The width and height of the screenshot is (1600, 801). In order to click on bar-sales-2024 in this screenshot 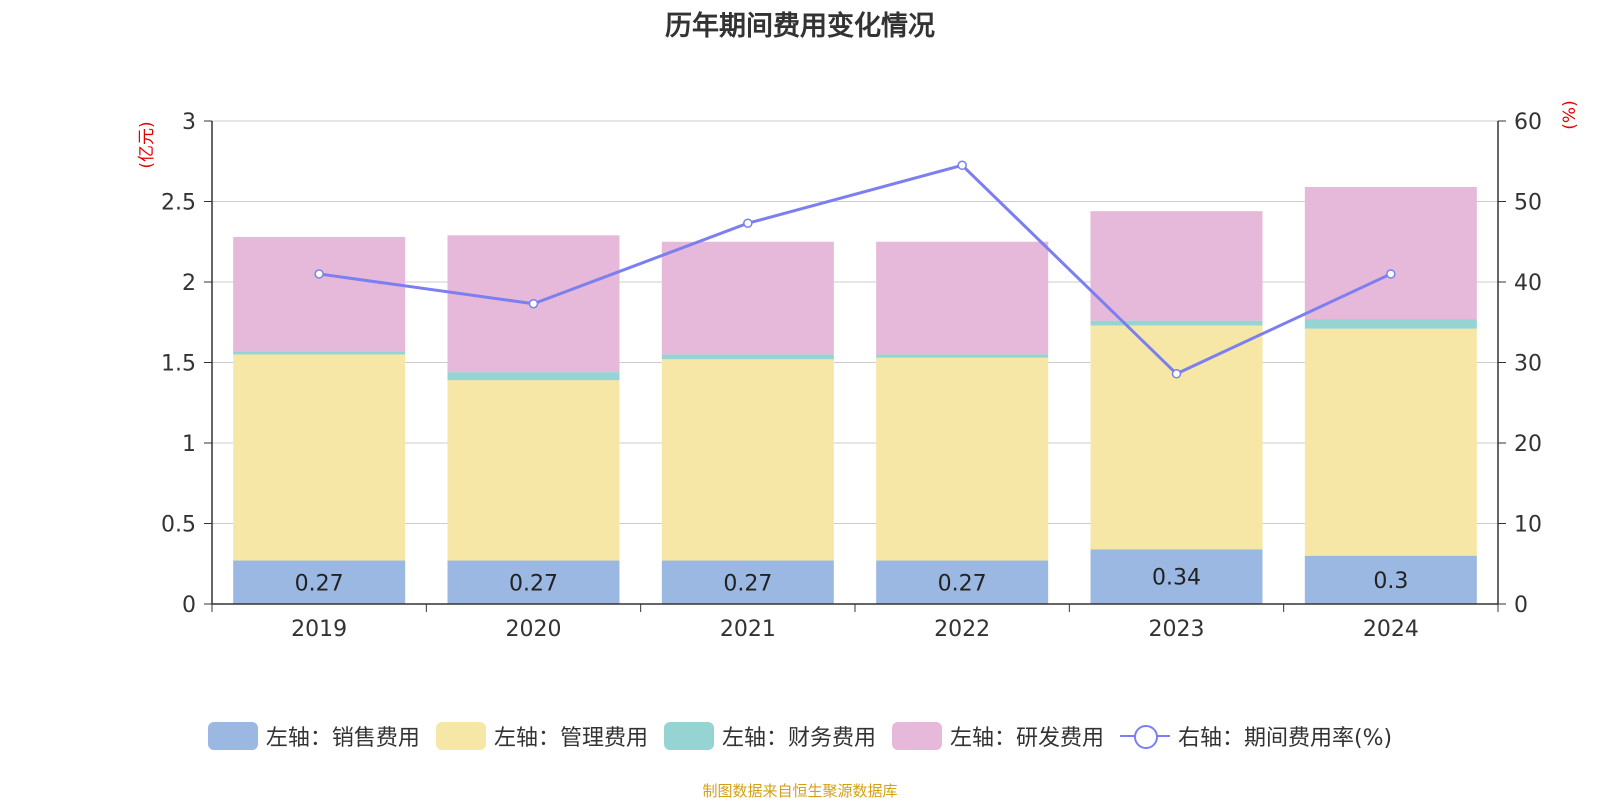, I will do `click(1390, 579)`.